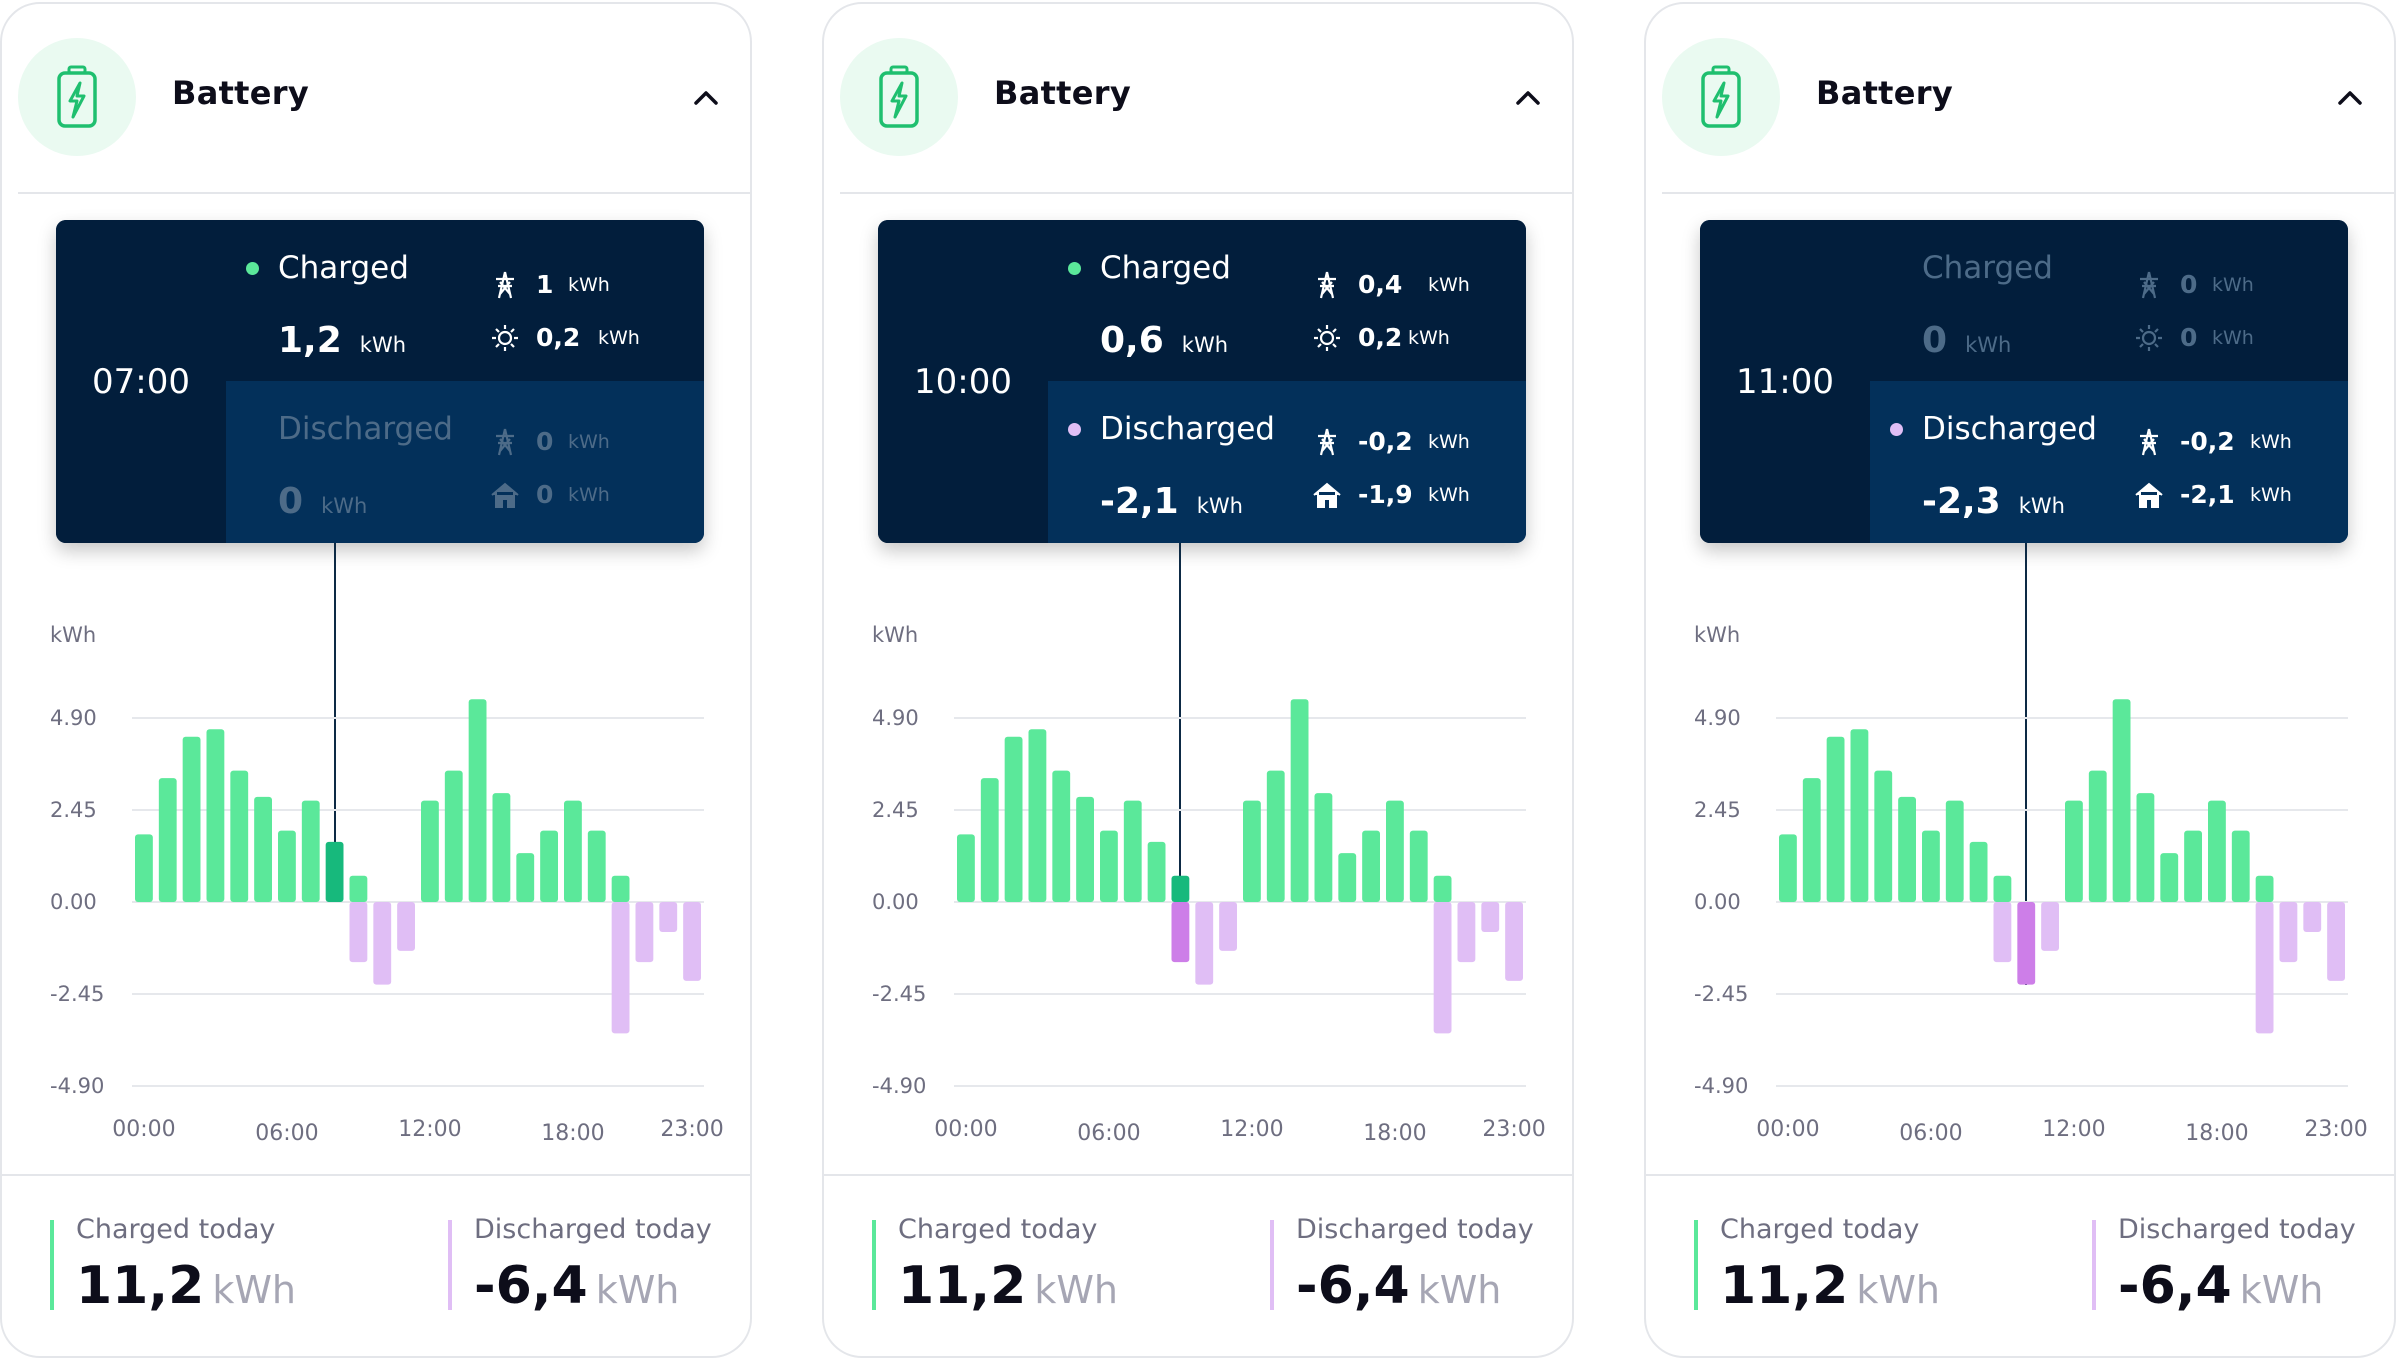  I want to click on tooltip-charged-row: Charged 0,6 kWh 0,4 kWh 0,2 kWh, so click(1287, 300).